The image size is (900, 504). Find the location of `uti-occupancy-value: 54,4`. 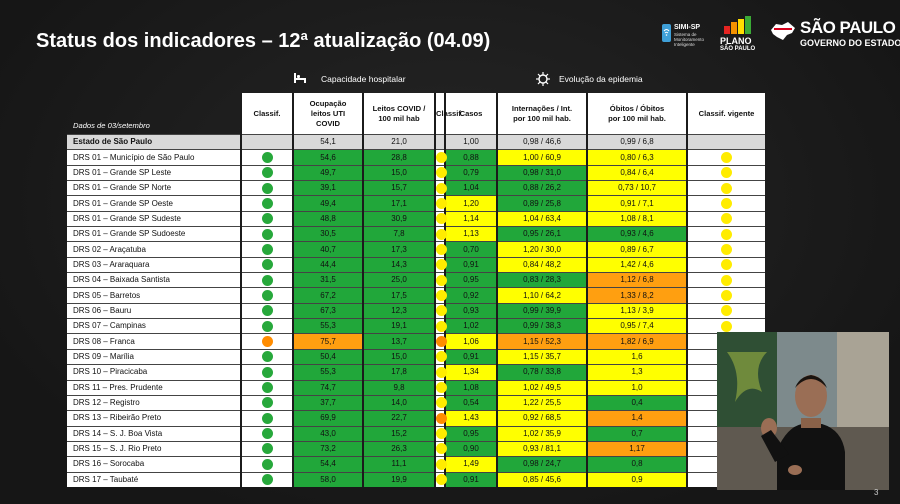

uti-occupancy-value: 54,4 is located at coordinates (327, 464).